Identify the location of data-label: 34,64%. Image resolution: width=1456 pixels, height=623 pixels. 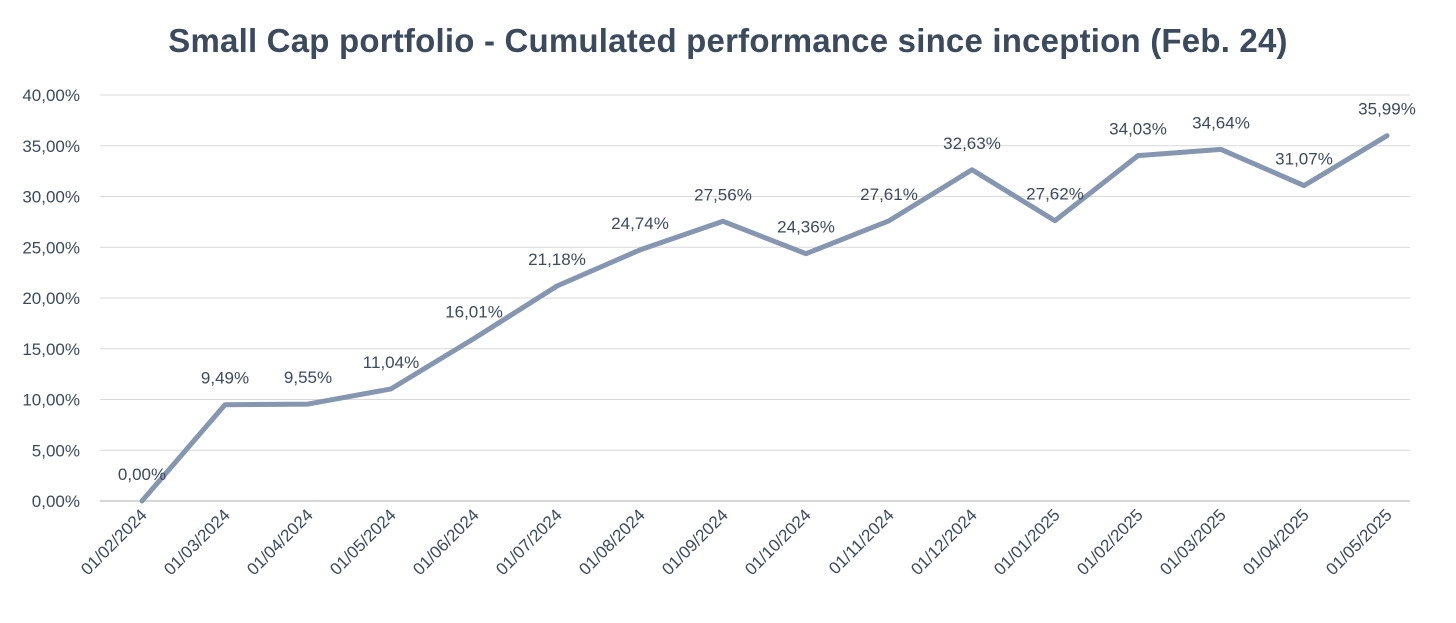
(1221, 122).